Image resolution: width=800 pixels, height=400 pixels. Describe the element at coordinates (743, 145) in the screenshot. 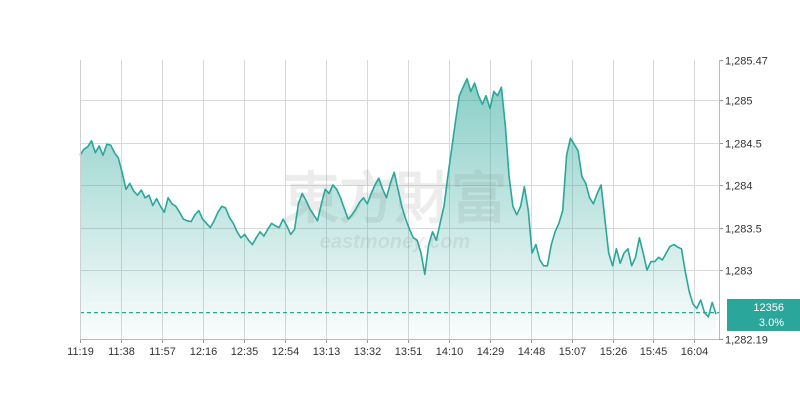

I see `y-tick-label: 1,284.5` at that location.